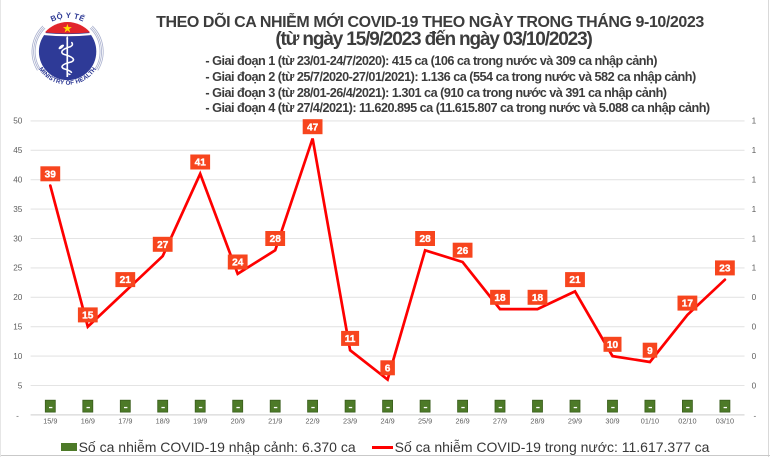 The height and width of the screenshot is (457, 770). Describe the element at coordinates (18, 268) in the screenshot. I see `svg-text: 25` at that location.